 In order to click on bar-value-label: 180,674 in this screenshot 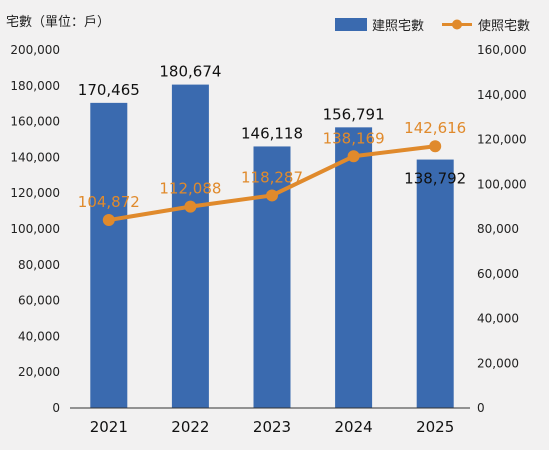, I will do `click(190, 72)`.